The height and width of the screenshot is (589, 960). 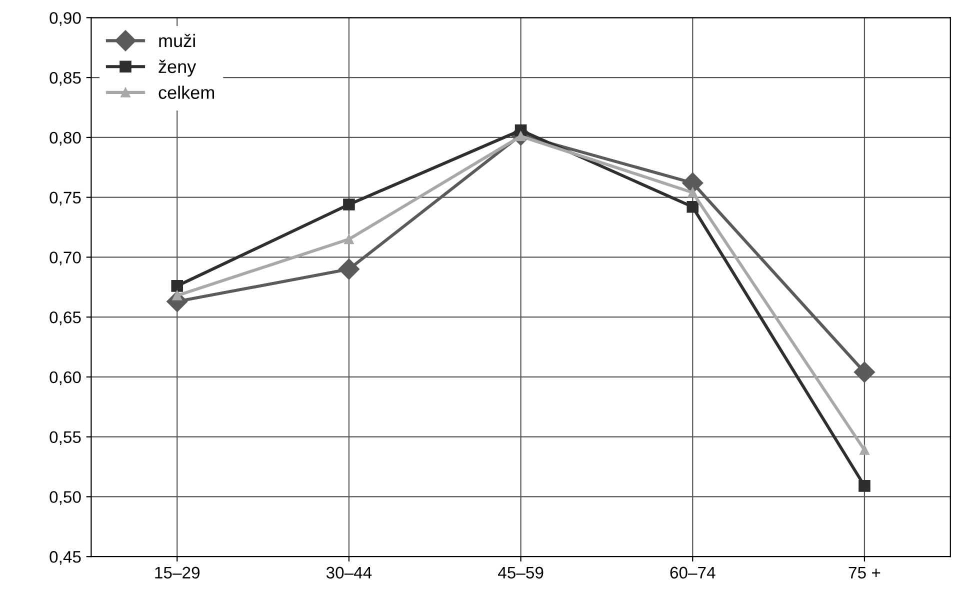 I want to click on y-tick-label: 0,75, so click(x=65, y=199).